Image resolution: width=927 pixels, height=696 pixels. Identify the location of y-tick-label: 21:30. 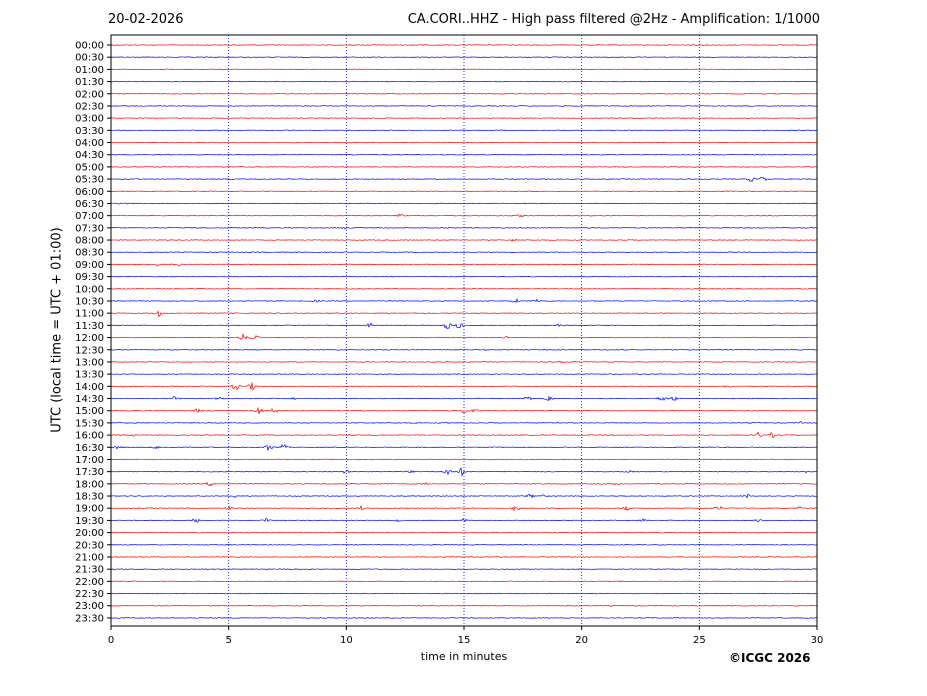
(89, 570).